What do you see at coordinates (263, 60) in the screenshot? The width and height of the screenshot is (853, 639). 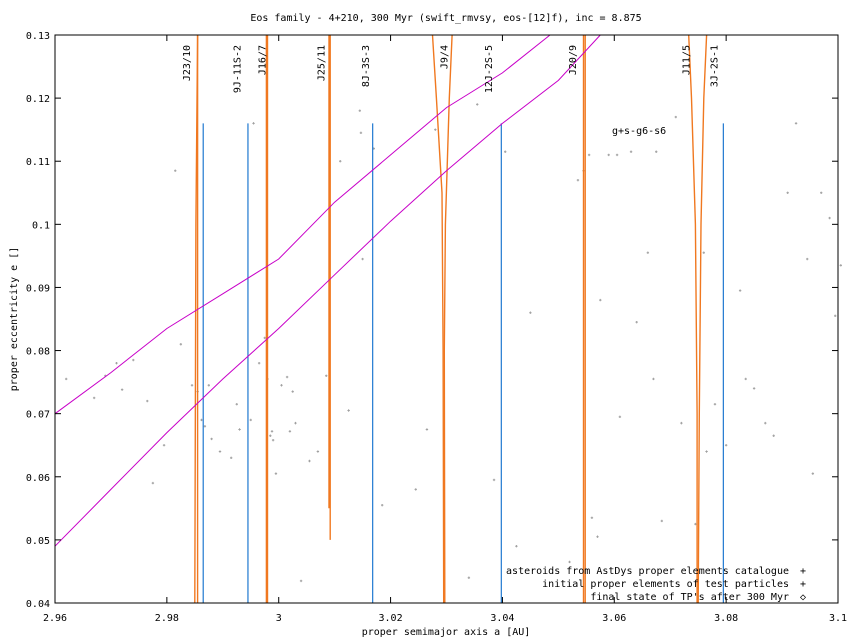 I see `resonance-label: J16/7` at bounding box center [263, 60].